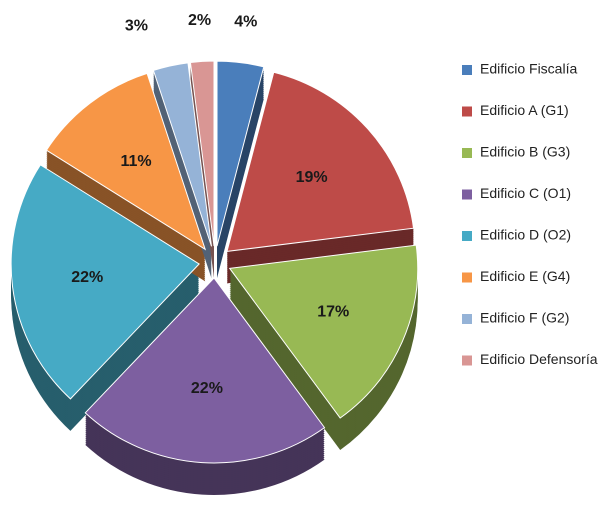  Describe the element at coordinates (135, 161) in the screenshot. I see `data-label: 11%` at that location.